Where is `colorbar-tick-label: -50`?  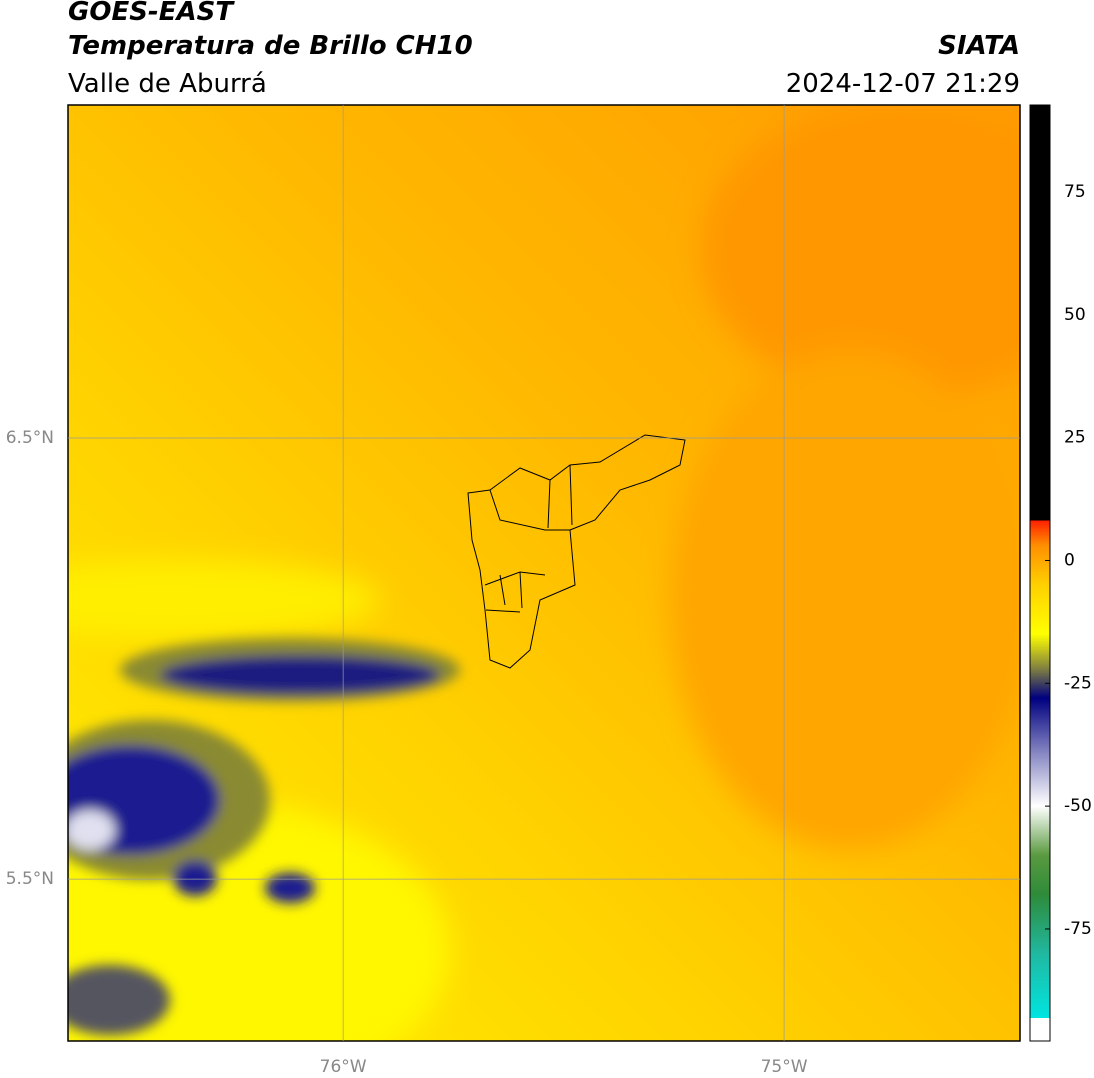
colorbar-tick-label: -50 is located at coordinates (1078, 806).